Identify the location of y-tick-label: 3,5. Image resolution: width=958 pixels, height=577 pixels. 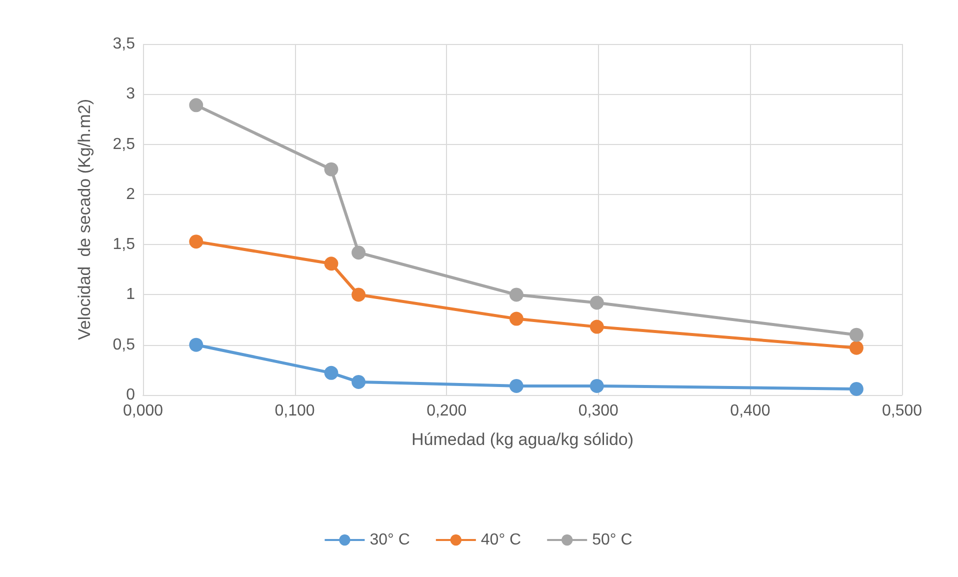
(124, 44).